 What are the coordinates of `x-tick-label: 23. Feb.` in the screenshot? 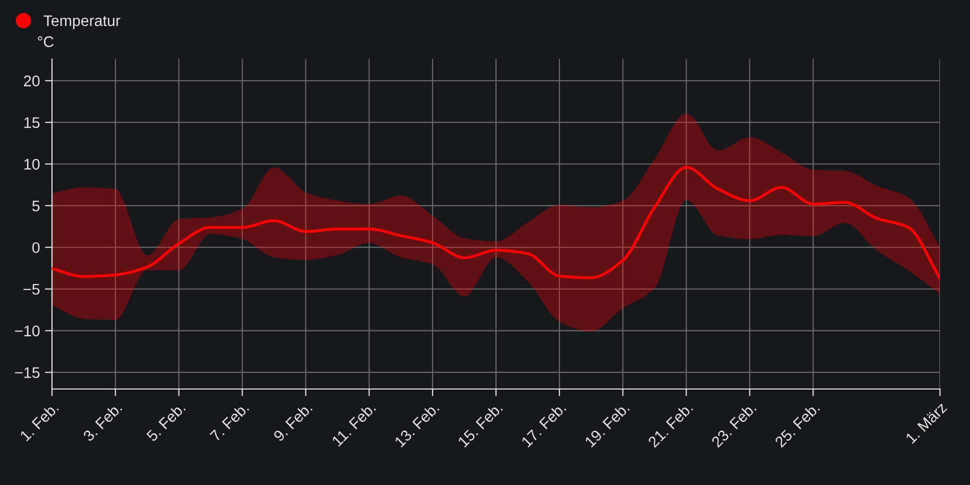 It's located at (733, 425).